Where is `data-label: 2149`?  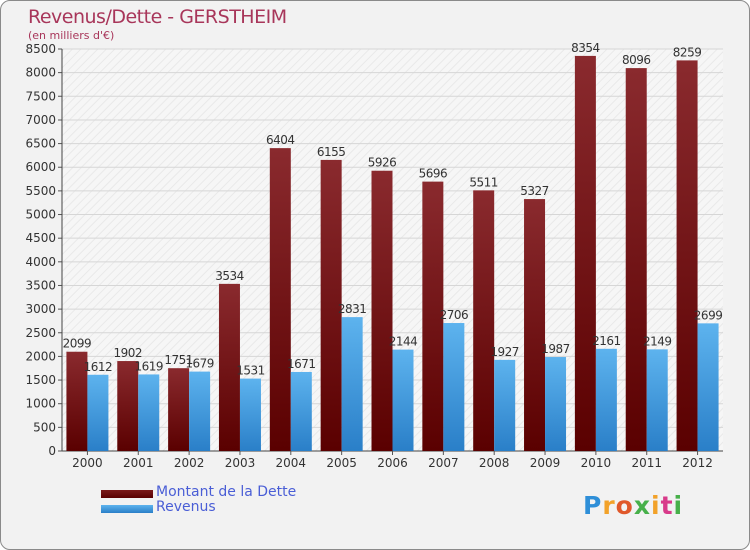 data-label: 2149 is located at coordinates (657, 341).